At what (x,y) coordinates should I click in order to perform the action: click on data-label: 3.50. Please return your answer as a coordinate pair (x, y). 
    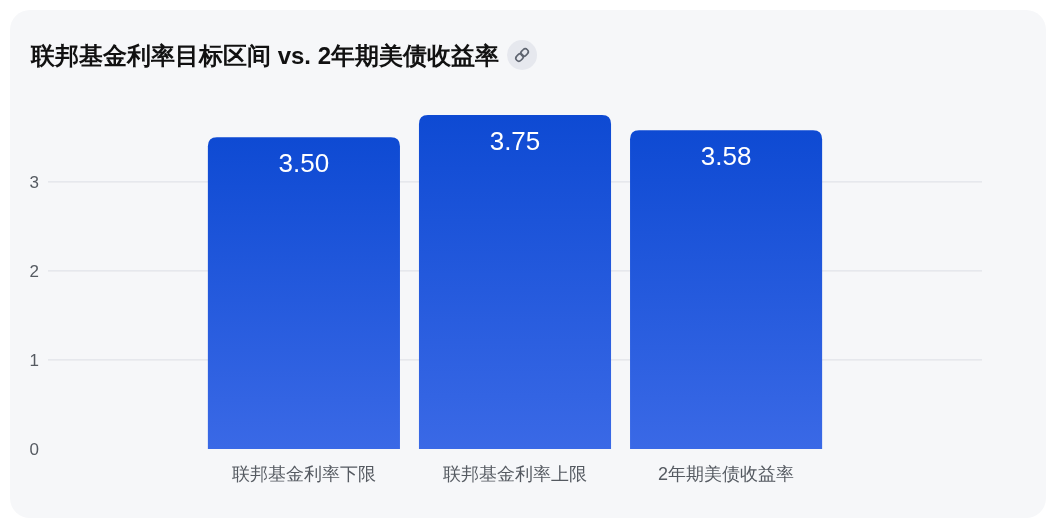
    Looking at the image, I should click on (304, 163).